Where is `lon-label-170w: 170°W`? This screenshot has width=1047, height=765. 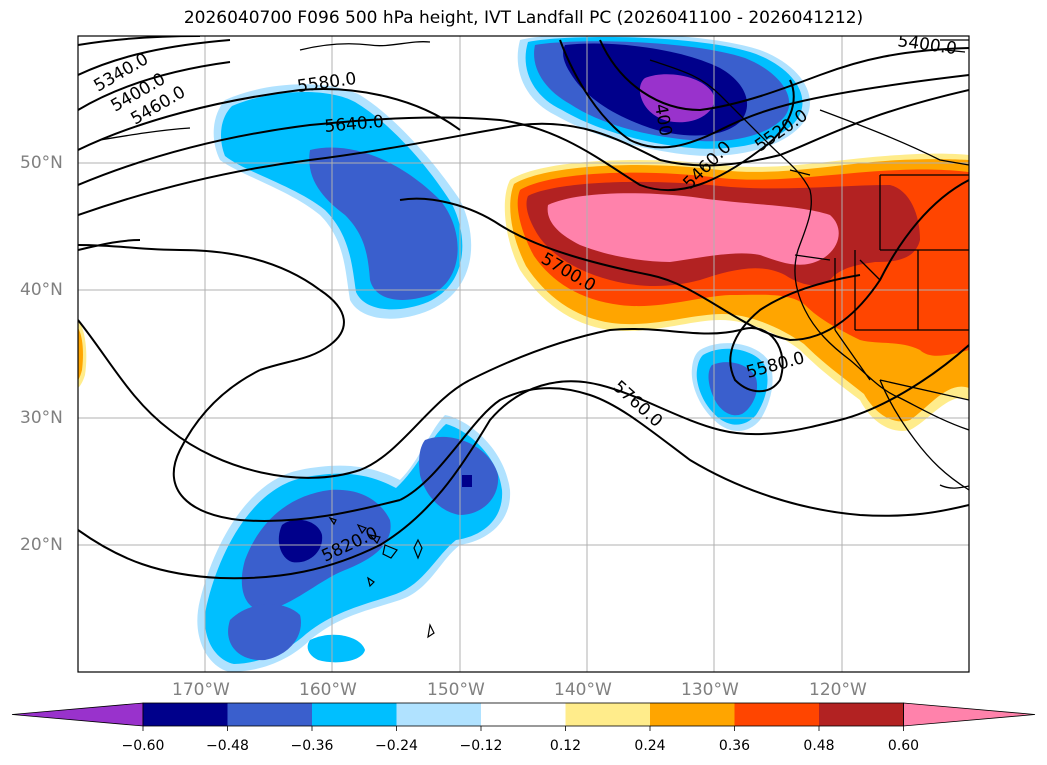
lon-label-170w: 170°W is located at coordinates (201, 690).